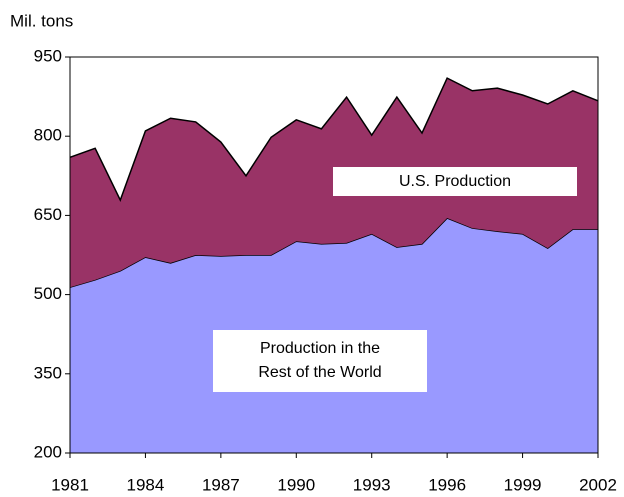  Describe the element at coordinates (221, 484) in the screenshot. I see `x-tick-label: 1987` at that location.